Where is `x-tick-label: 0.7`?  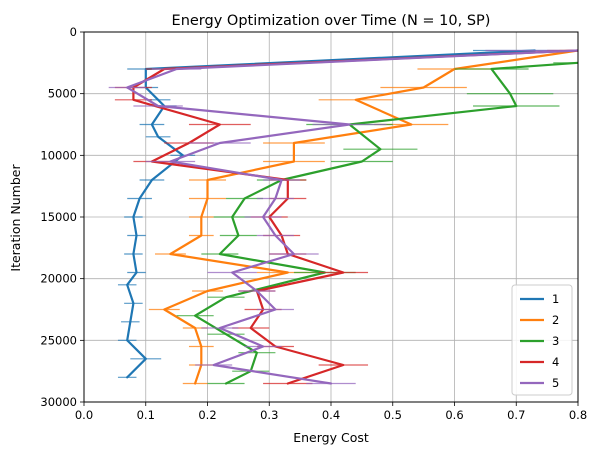
x-tick-label: 0.7 is located at coordinates (516, 415).